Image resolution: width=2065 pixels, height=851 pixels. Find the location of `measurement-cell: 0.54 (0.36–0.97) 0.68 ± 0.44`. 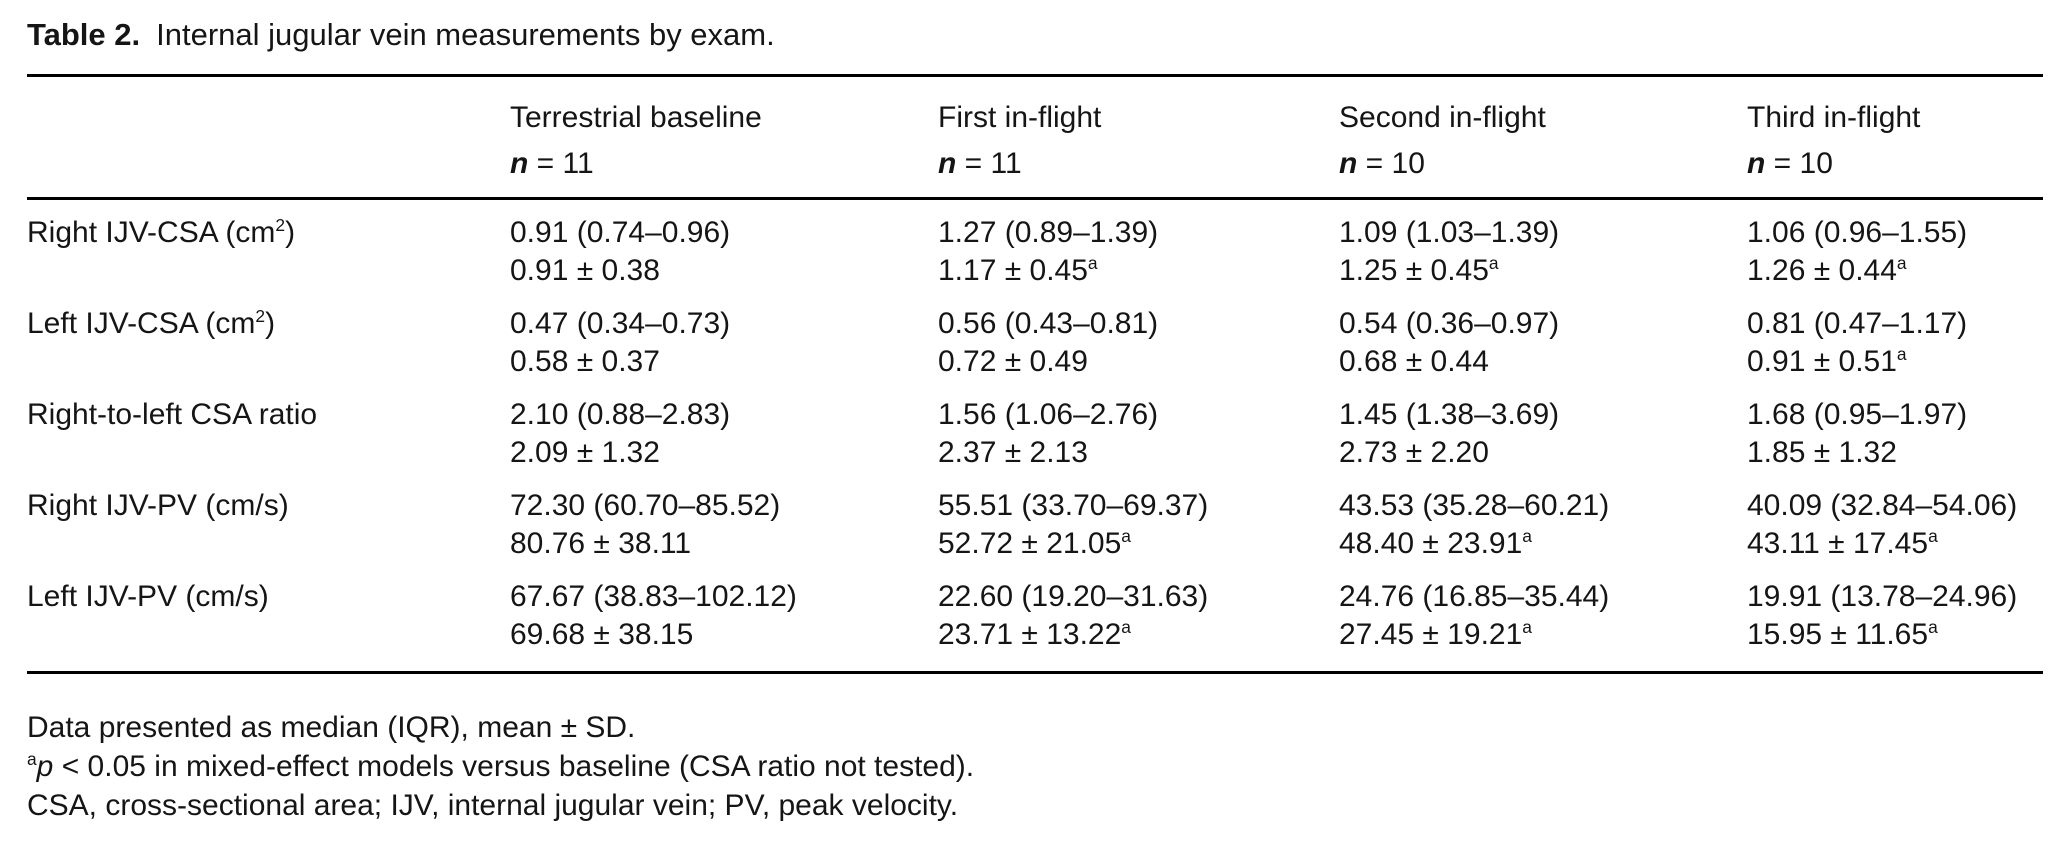

measurement-cell: 0.54 (0.36–0.97) 0.68 ± 0.44 is located at coordinates (1543, 342).